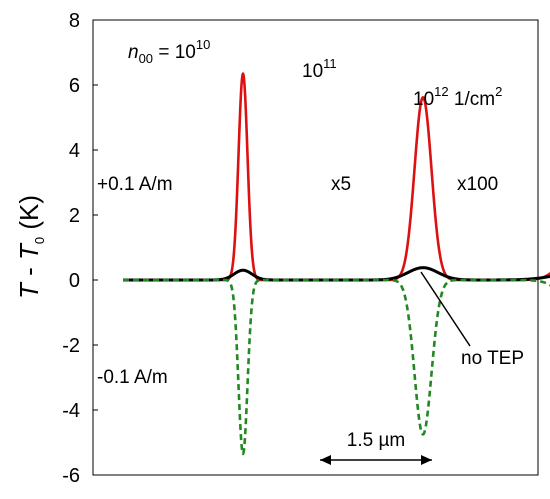 This screenshot has height=499, width=550. I want to click on annotation-n00-subscript: 00, so click(146, 58).